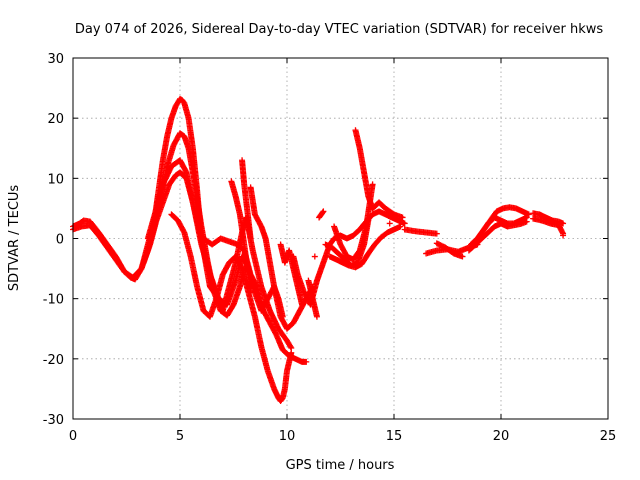  Describe the element at coordinates (53, 420) in the screenshot. I see `y-tick-label: -30` at that location.